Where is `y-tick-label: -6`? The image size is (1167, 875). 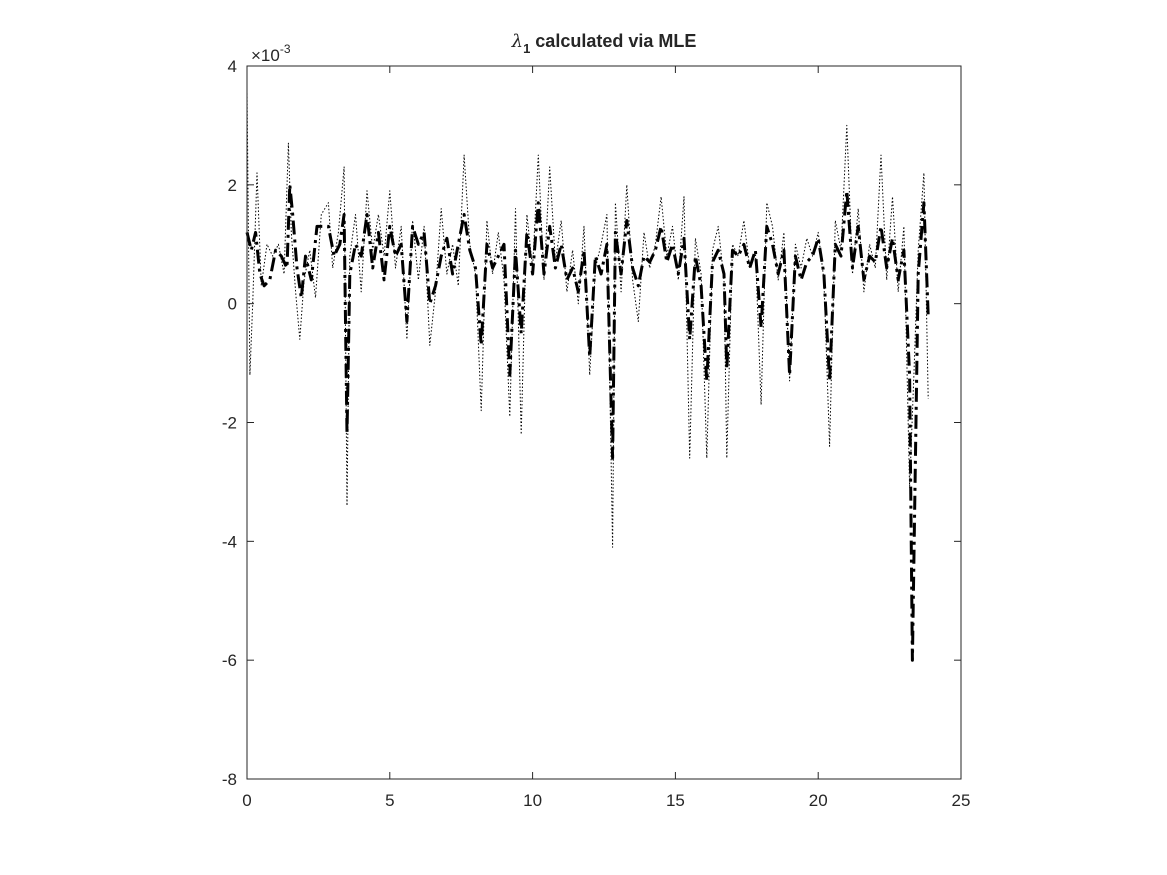 y-tick-label: -6 is located at coordinates (229, 660).